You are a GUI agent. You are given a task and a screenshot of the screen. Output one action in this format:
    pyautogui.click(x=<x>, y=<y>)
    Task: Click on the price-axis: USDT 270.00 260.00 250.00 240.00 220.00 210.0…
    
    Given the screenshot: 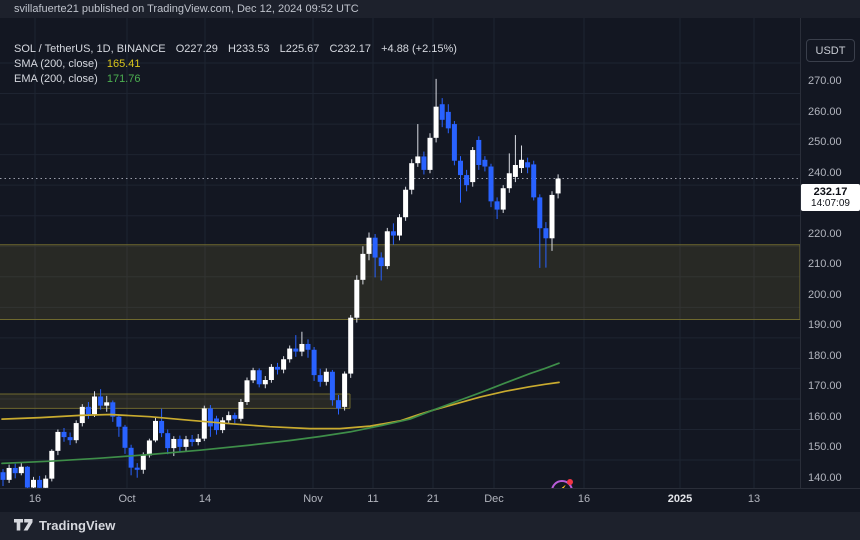 What is the action you would take?
    pyautogui.click(x=830, y=271)
    